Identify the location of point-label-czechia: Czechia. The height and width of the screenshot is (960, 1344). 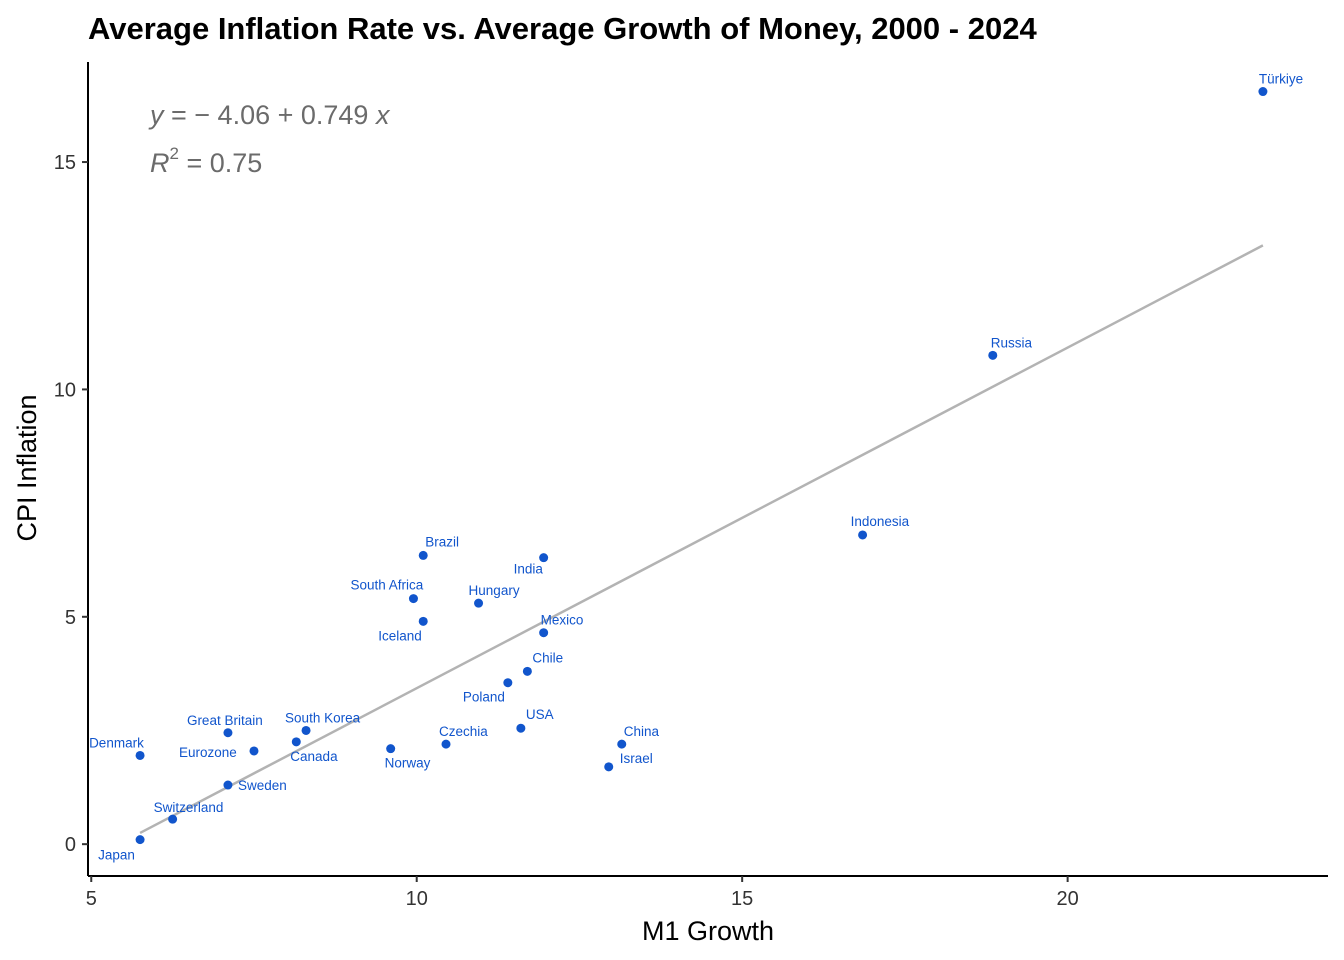
(463, 731).